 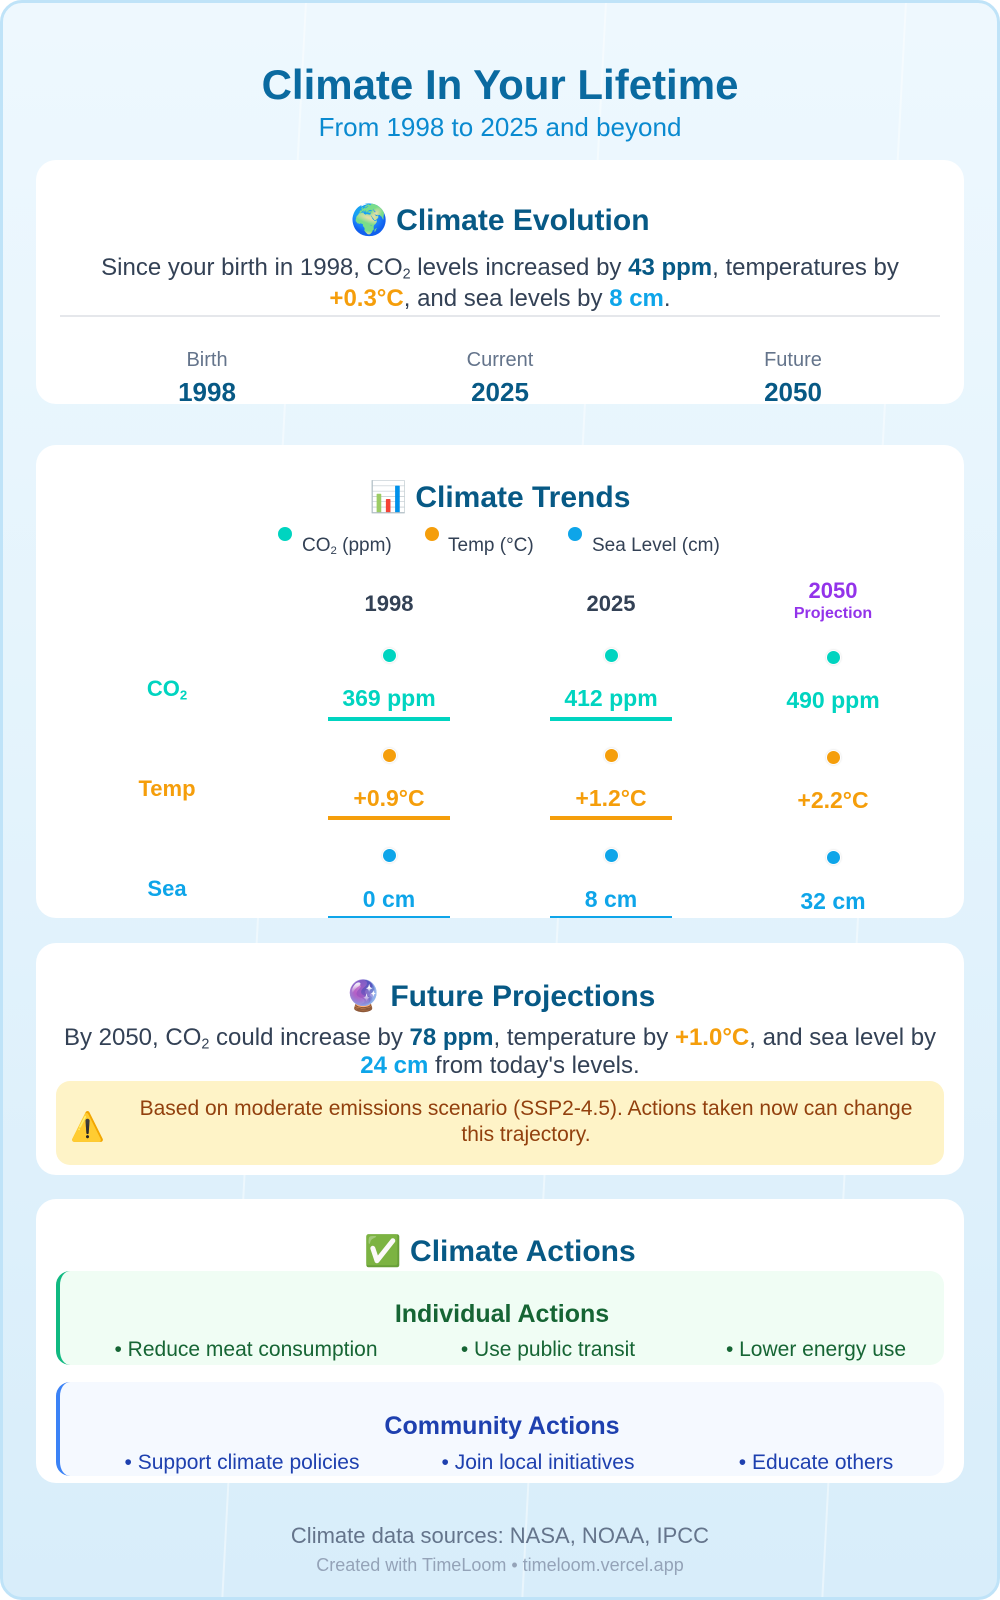 What do you see at coordinates (523, 220) in the screenshot?
I see `section-title-text: Climate Evolution` at bounding box center [523, 220].